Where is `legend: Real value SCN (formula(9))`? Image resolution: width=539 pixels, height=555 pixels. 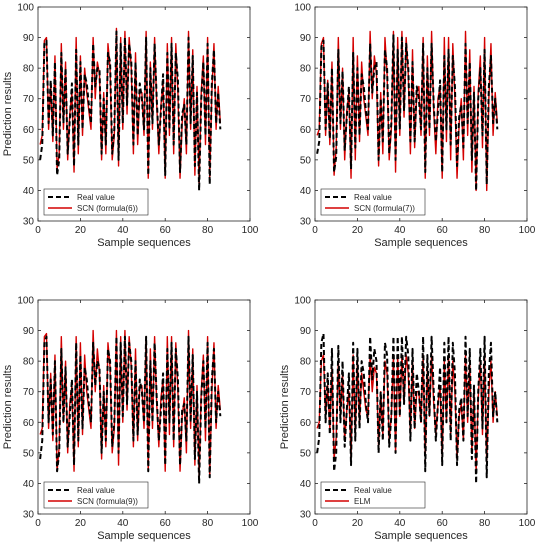 legend: Real value SCN (formula(9)) is located at coordinates (96, 495).